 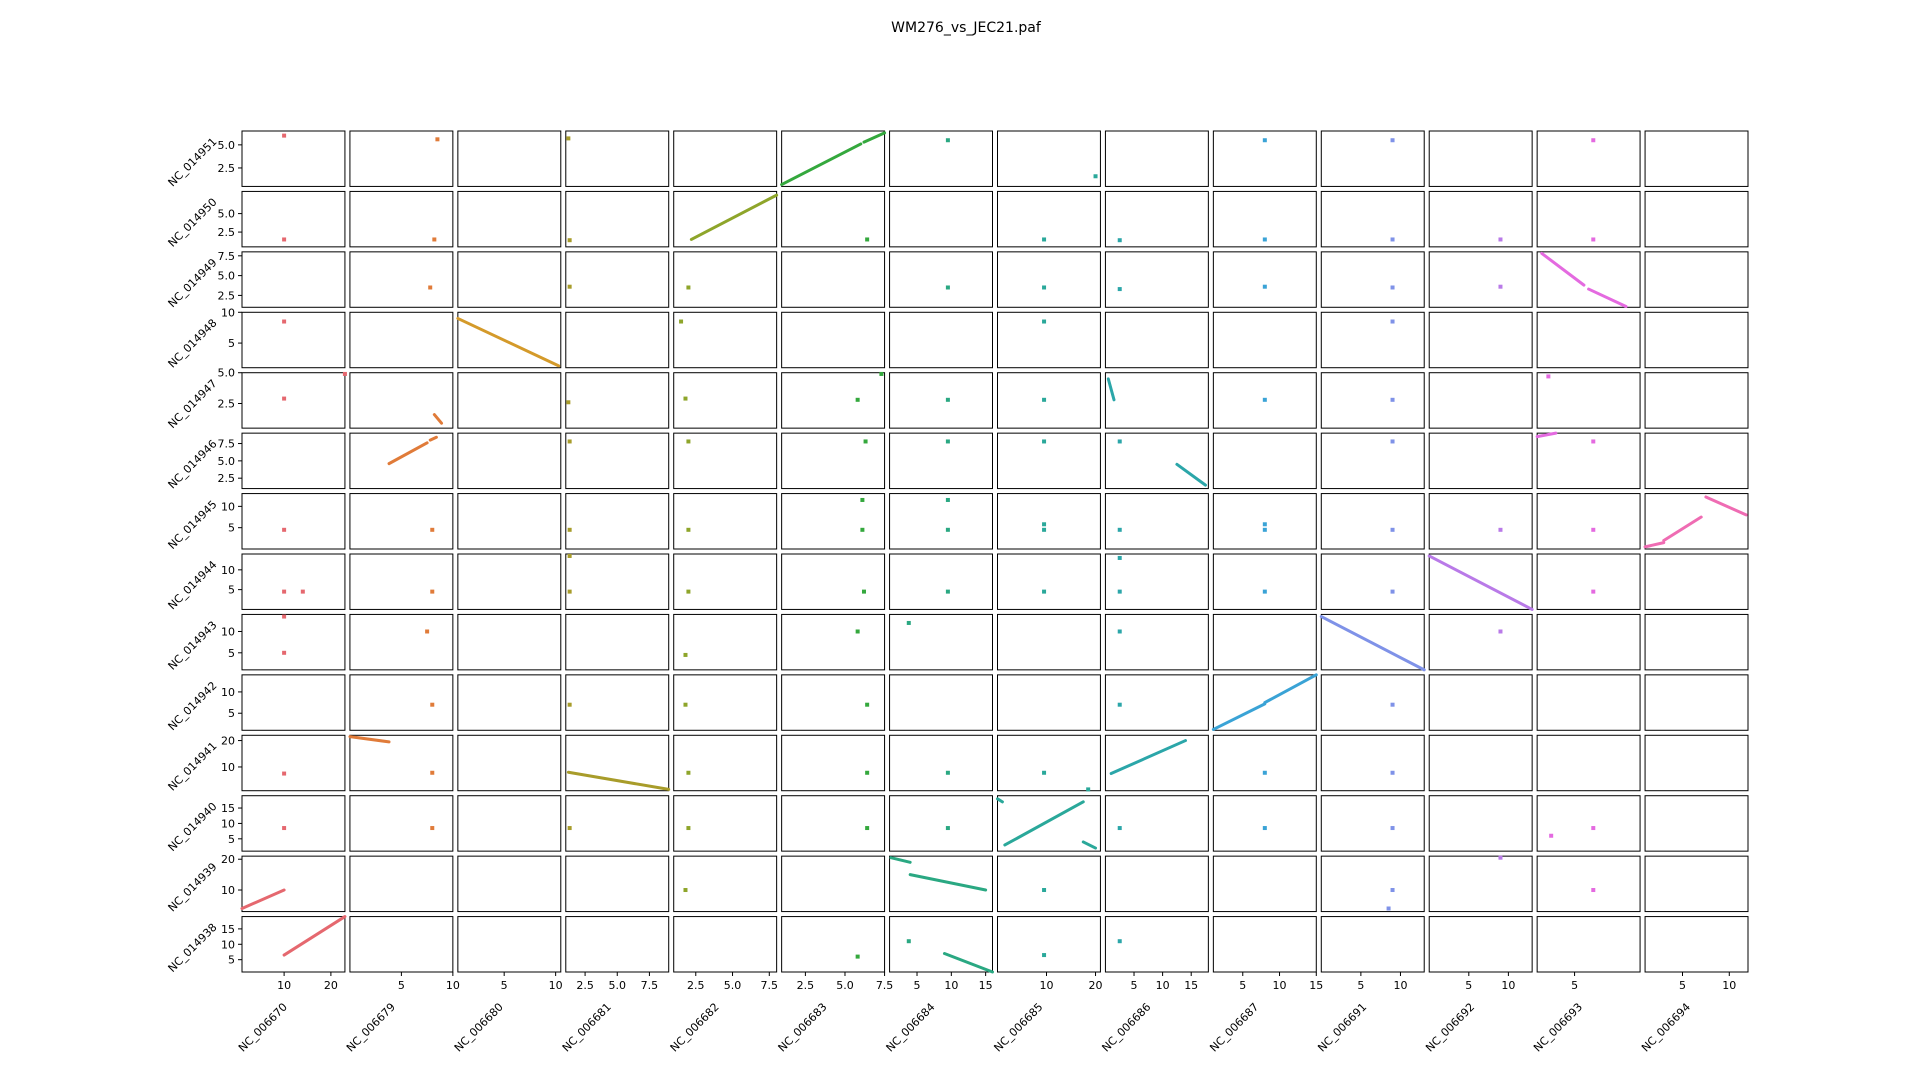 What do you see at coordinates (1316, 985) in the screenshot?
I see `x-tick-label: 15` at bounding box center [1316, 985].